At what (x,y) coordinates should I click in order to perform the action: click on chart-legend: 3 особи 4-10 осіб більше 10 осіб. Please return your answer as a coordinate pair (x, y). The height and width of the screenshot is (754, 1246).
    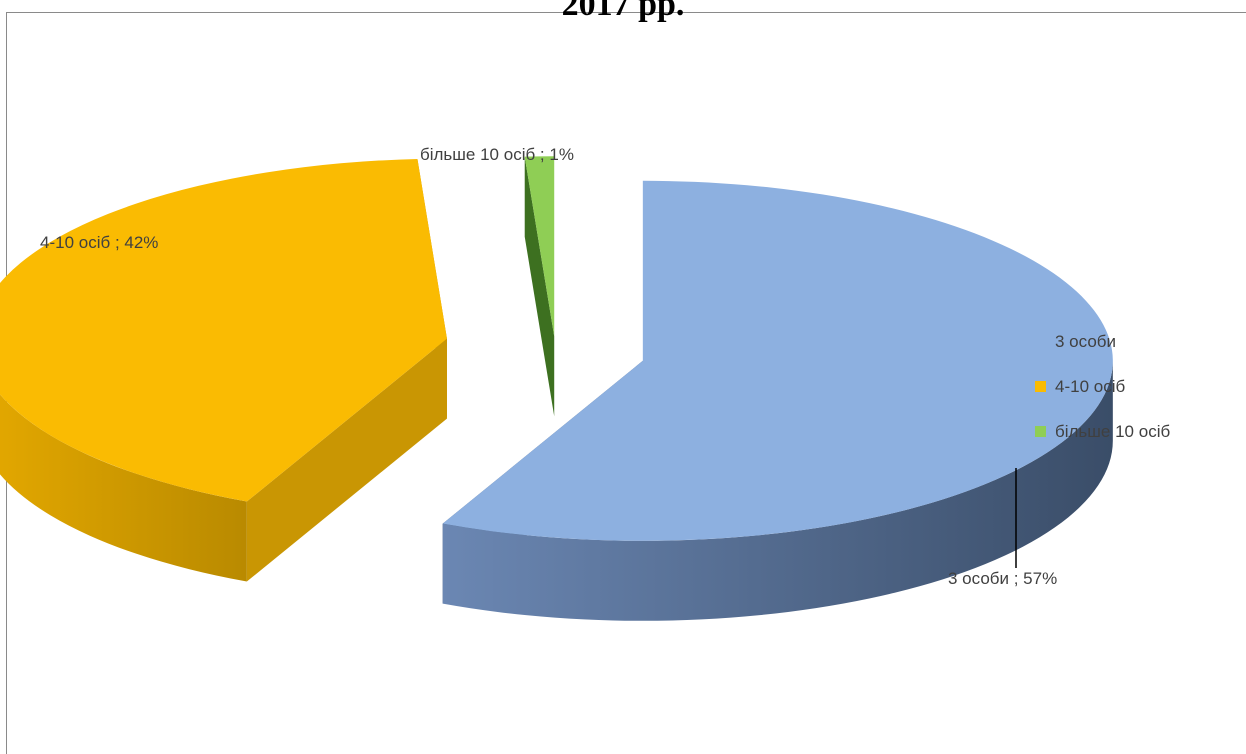
    Looking at the image, I should click on (1102, 386).